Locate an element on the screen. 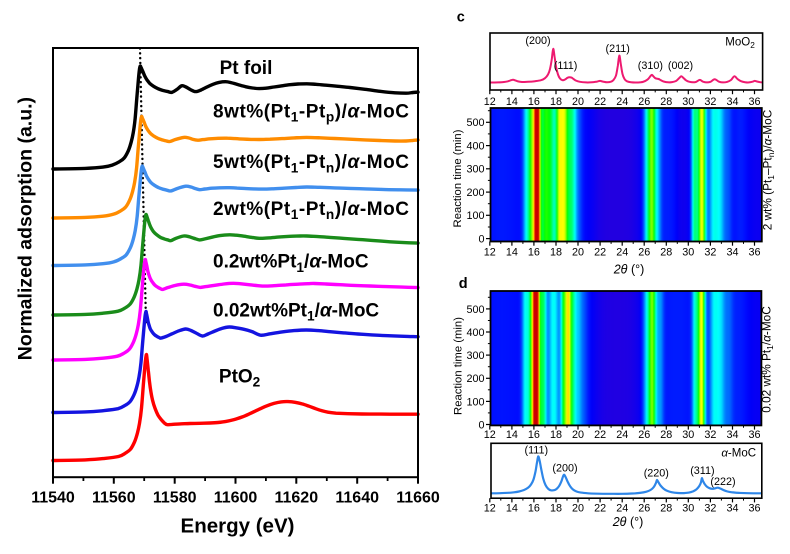 Image resolution: width=790 pixels, height=554 pixels. svg-text: PtO2​ is located at coordinates (240, 378).